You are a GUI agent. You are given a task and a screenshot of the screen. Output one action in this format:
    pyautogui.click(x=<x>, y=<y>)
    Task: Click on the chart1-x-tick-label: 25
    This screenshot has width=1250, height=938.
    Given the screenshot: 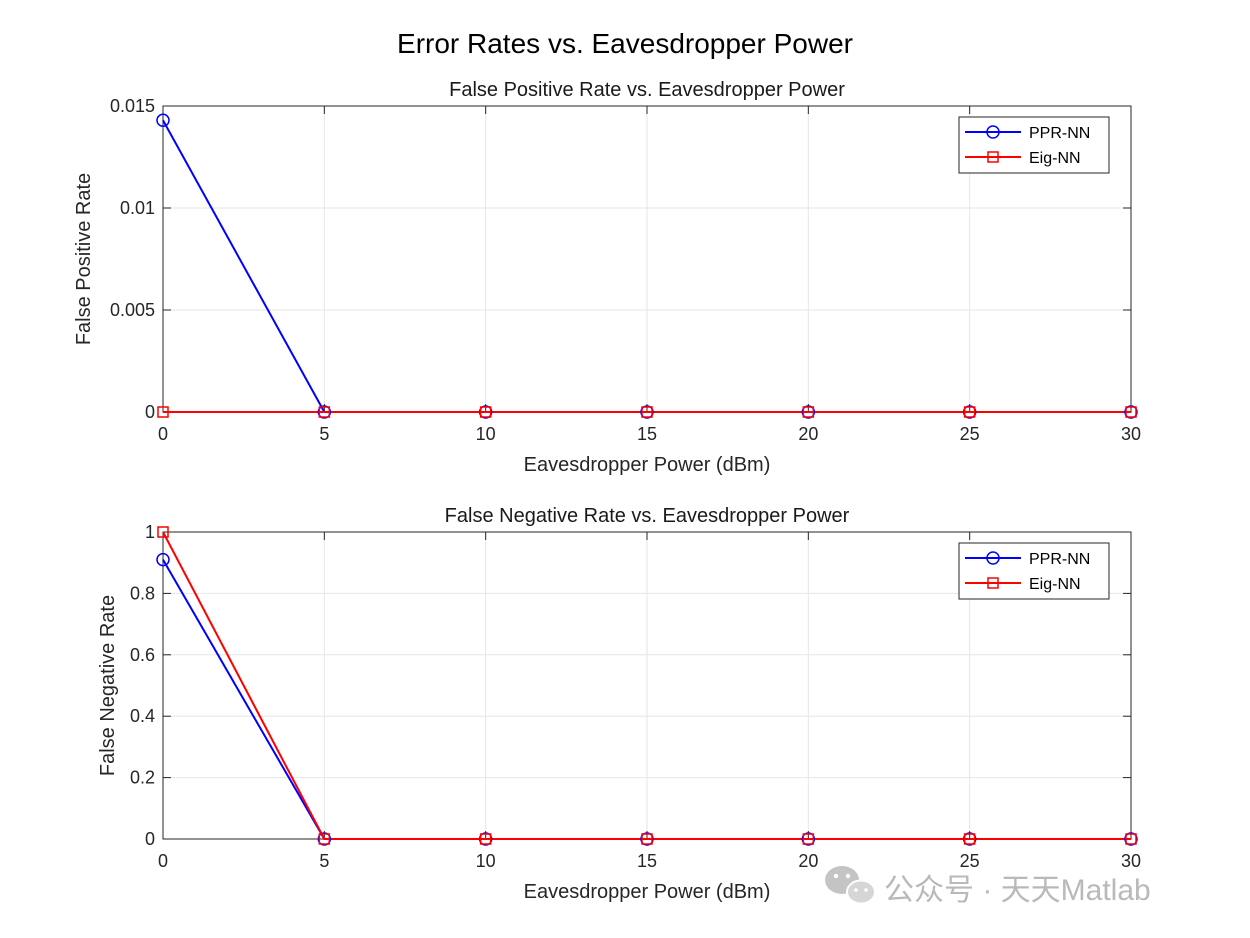 What is the action you would take?
    pyautogui.click(x=970, y=861)
    